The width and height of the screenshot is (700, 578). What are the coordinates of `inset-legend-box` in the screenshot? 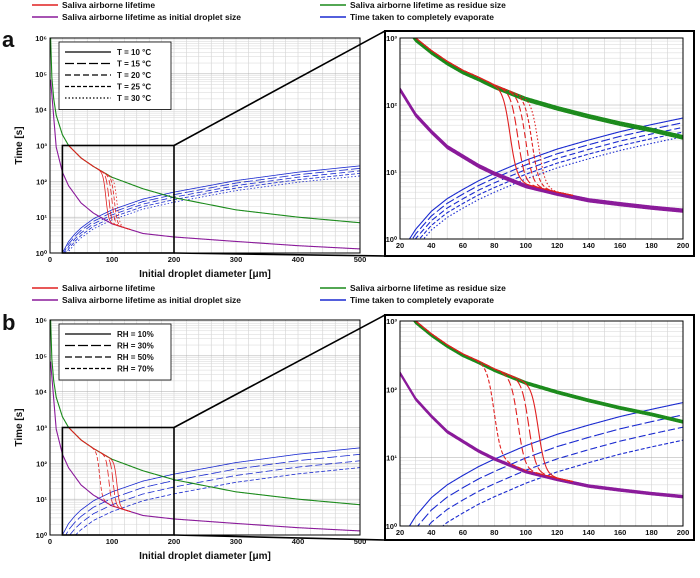 It's located at (115, 352).